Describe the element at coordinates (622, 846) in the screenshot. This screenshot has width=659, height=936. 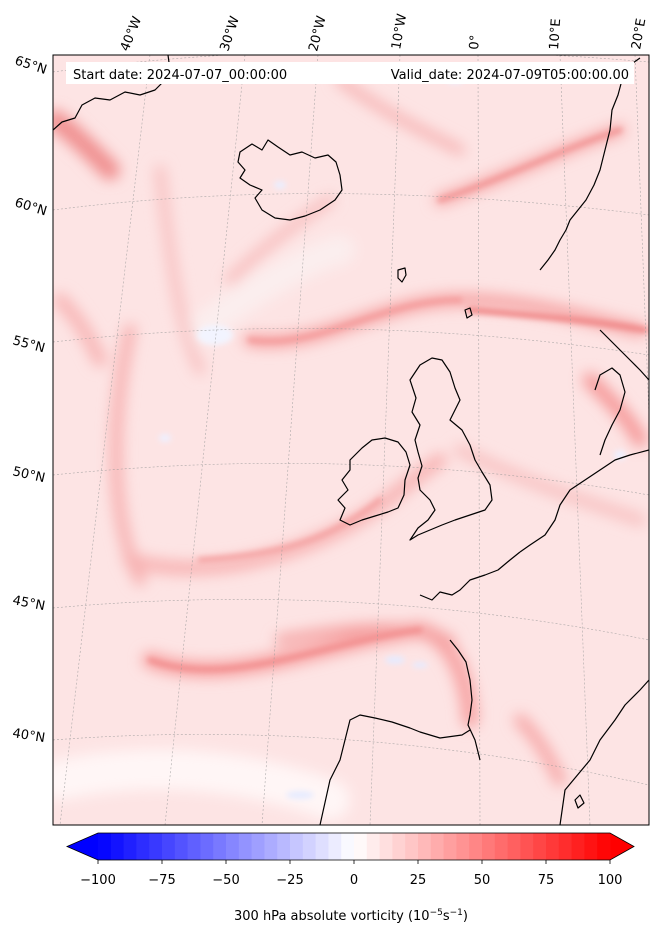
I see `colorbar-extend-max` at that location.